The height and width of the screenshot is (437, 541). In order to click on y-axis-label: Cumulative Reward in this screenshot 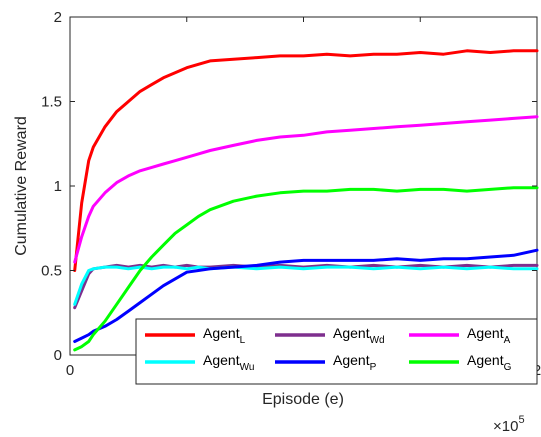, I will do `click(21, 186)`.